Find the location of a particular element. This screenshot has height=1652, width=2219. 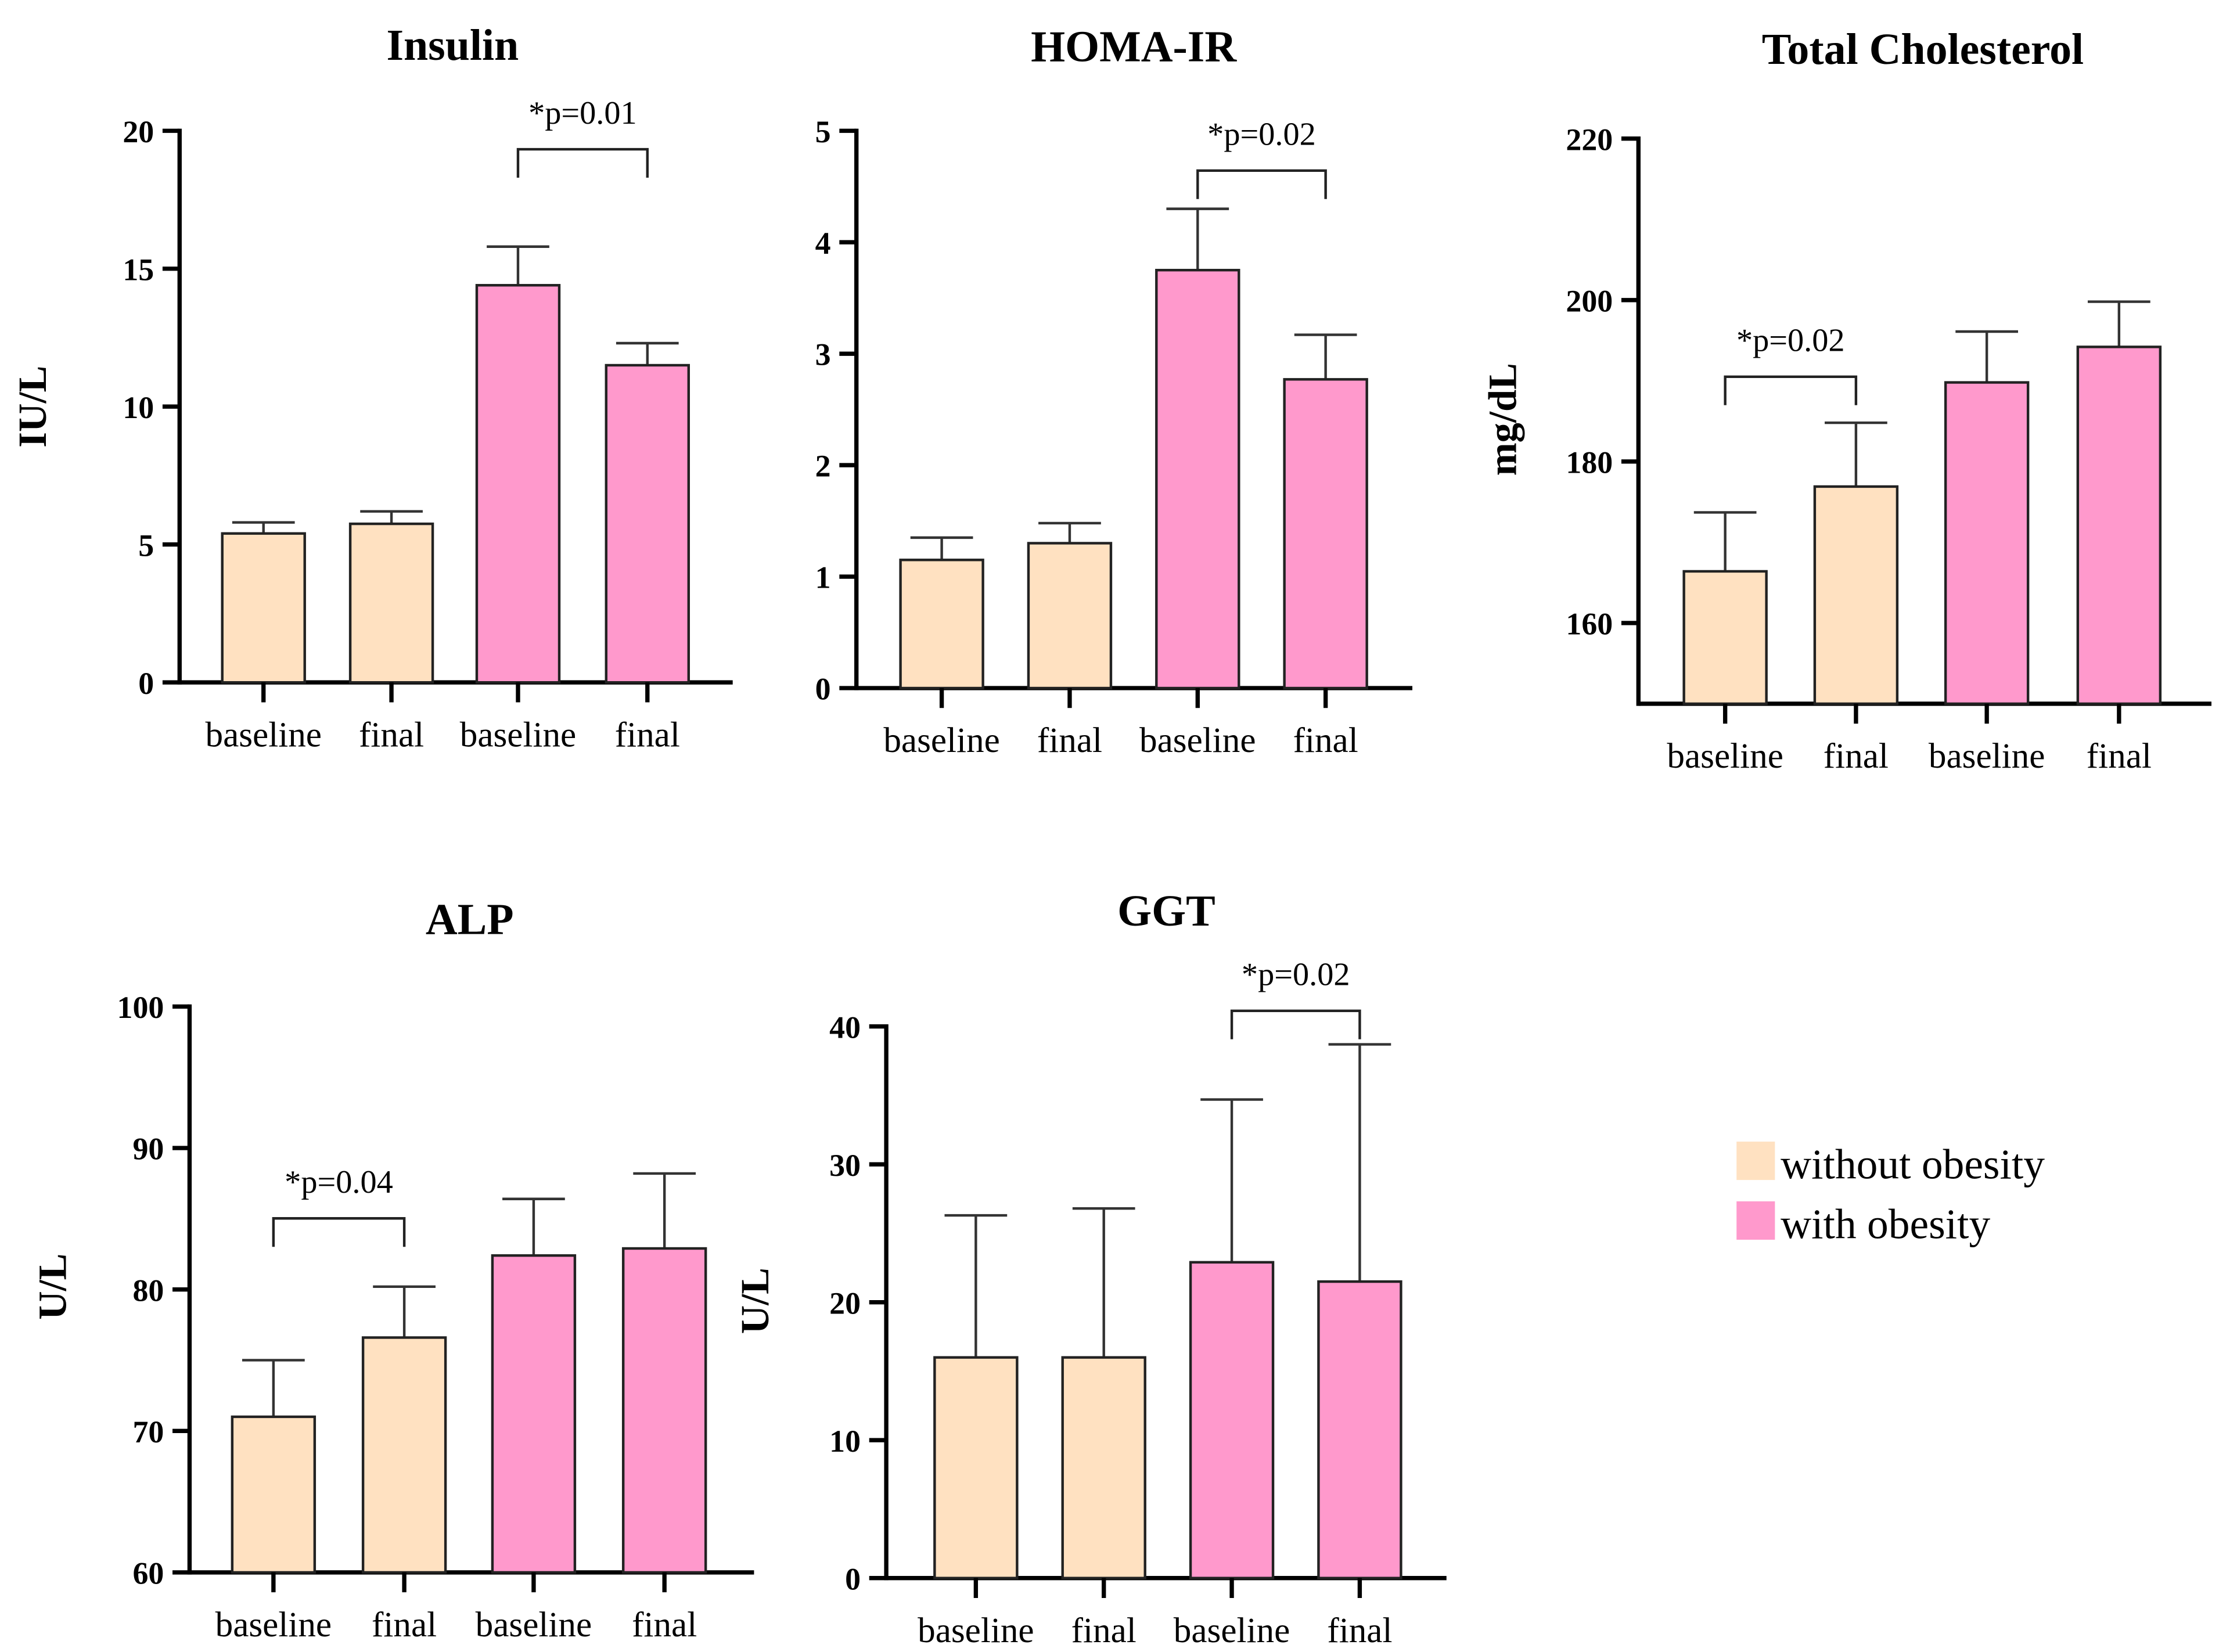

legend-swatch-with-obesity is located at coordinates (1755, 1221).